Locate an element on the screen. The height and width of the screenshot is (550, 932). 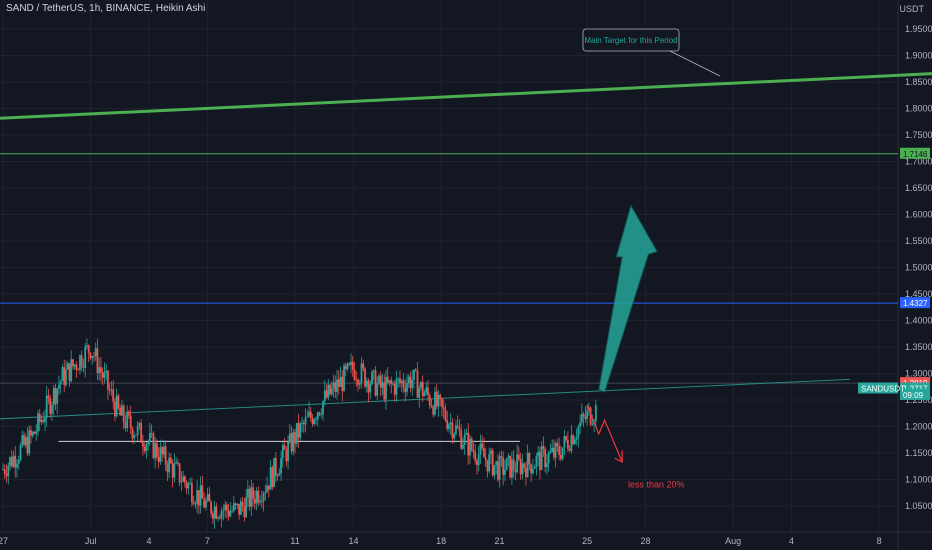
y-tick-label: 1.1000 is located at coordinates (918, 480).